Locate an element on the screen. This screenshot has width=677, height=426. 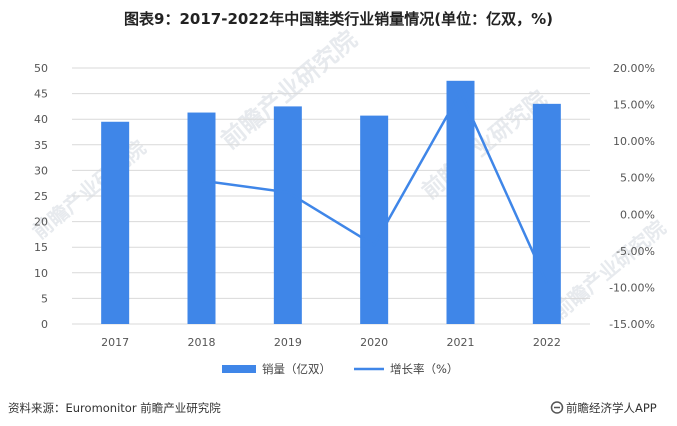
left-tick-label: 45 is located at coordinates (41, 94).